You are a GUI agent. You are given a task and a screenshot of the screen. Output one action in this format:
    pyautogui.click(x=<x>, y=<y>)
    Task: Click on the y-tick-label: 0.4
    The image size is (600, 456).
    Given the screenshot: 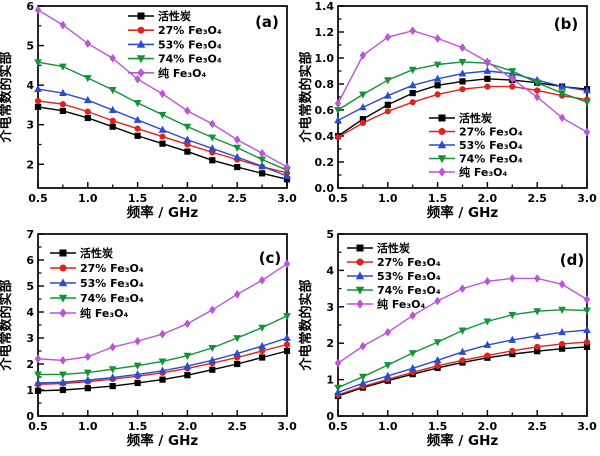 What is the action you would take?
    pyautogui.click(x=325, y=136)
    